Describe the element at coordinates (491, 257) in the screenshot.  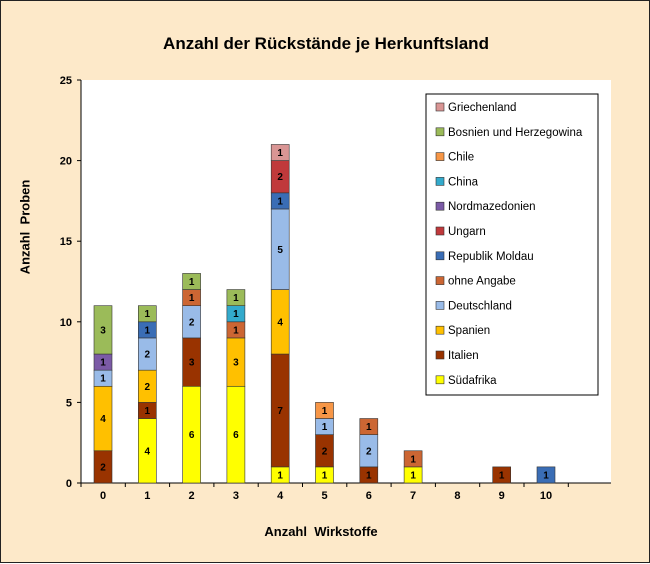
I see `legend-label: Republik Moldau` at that location.